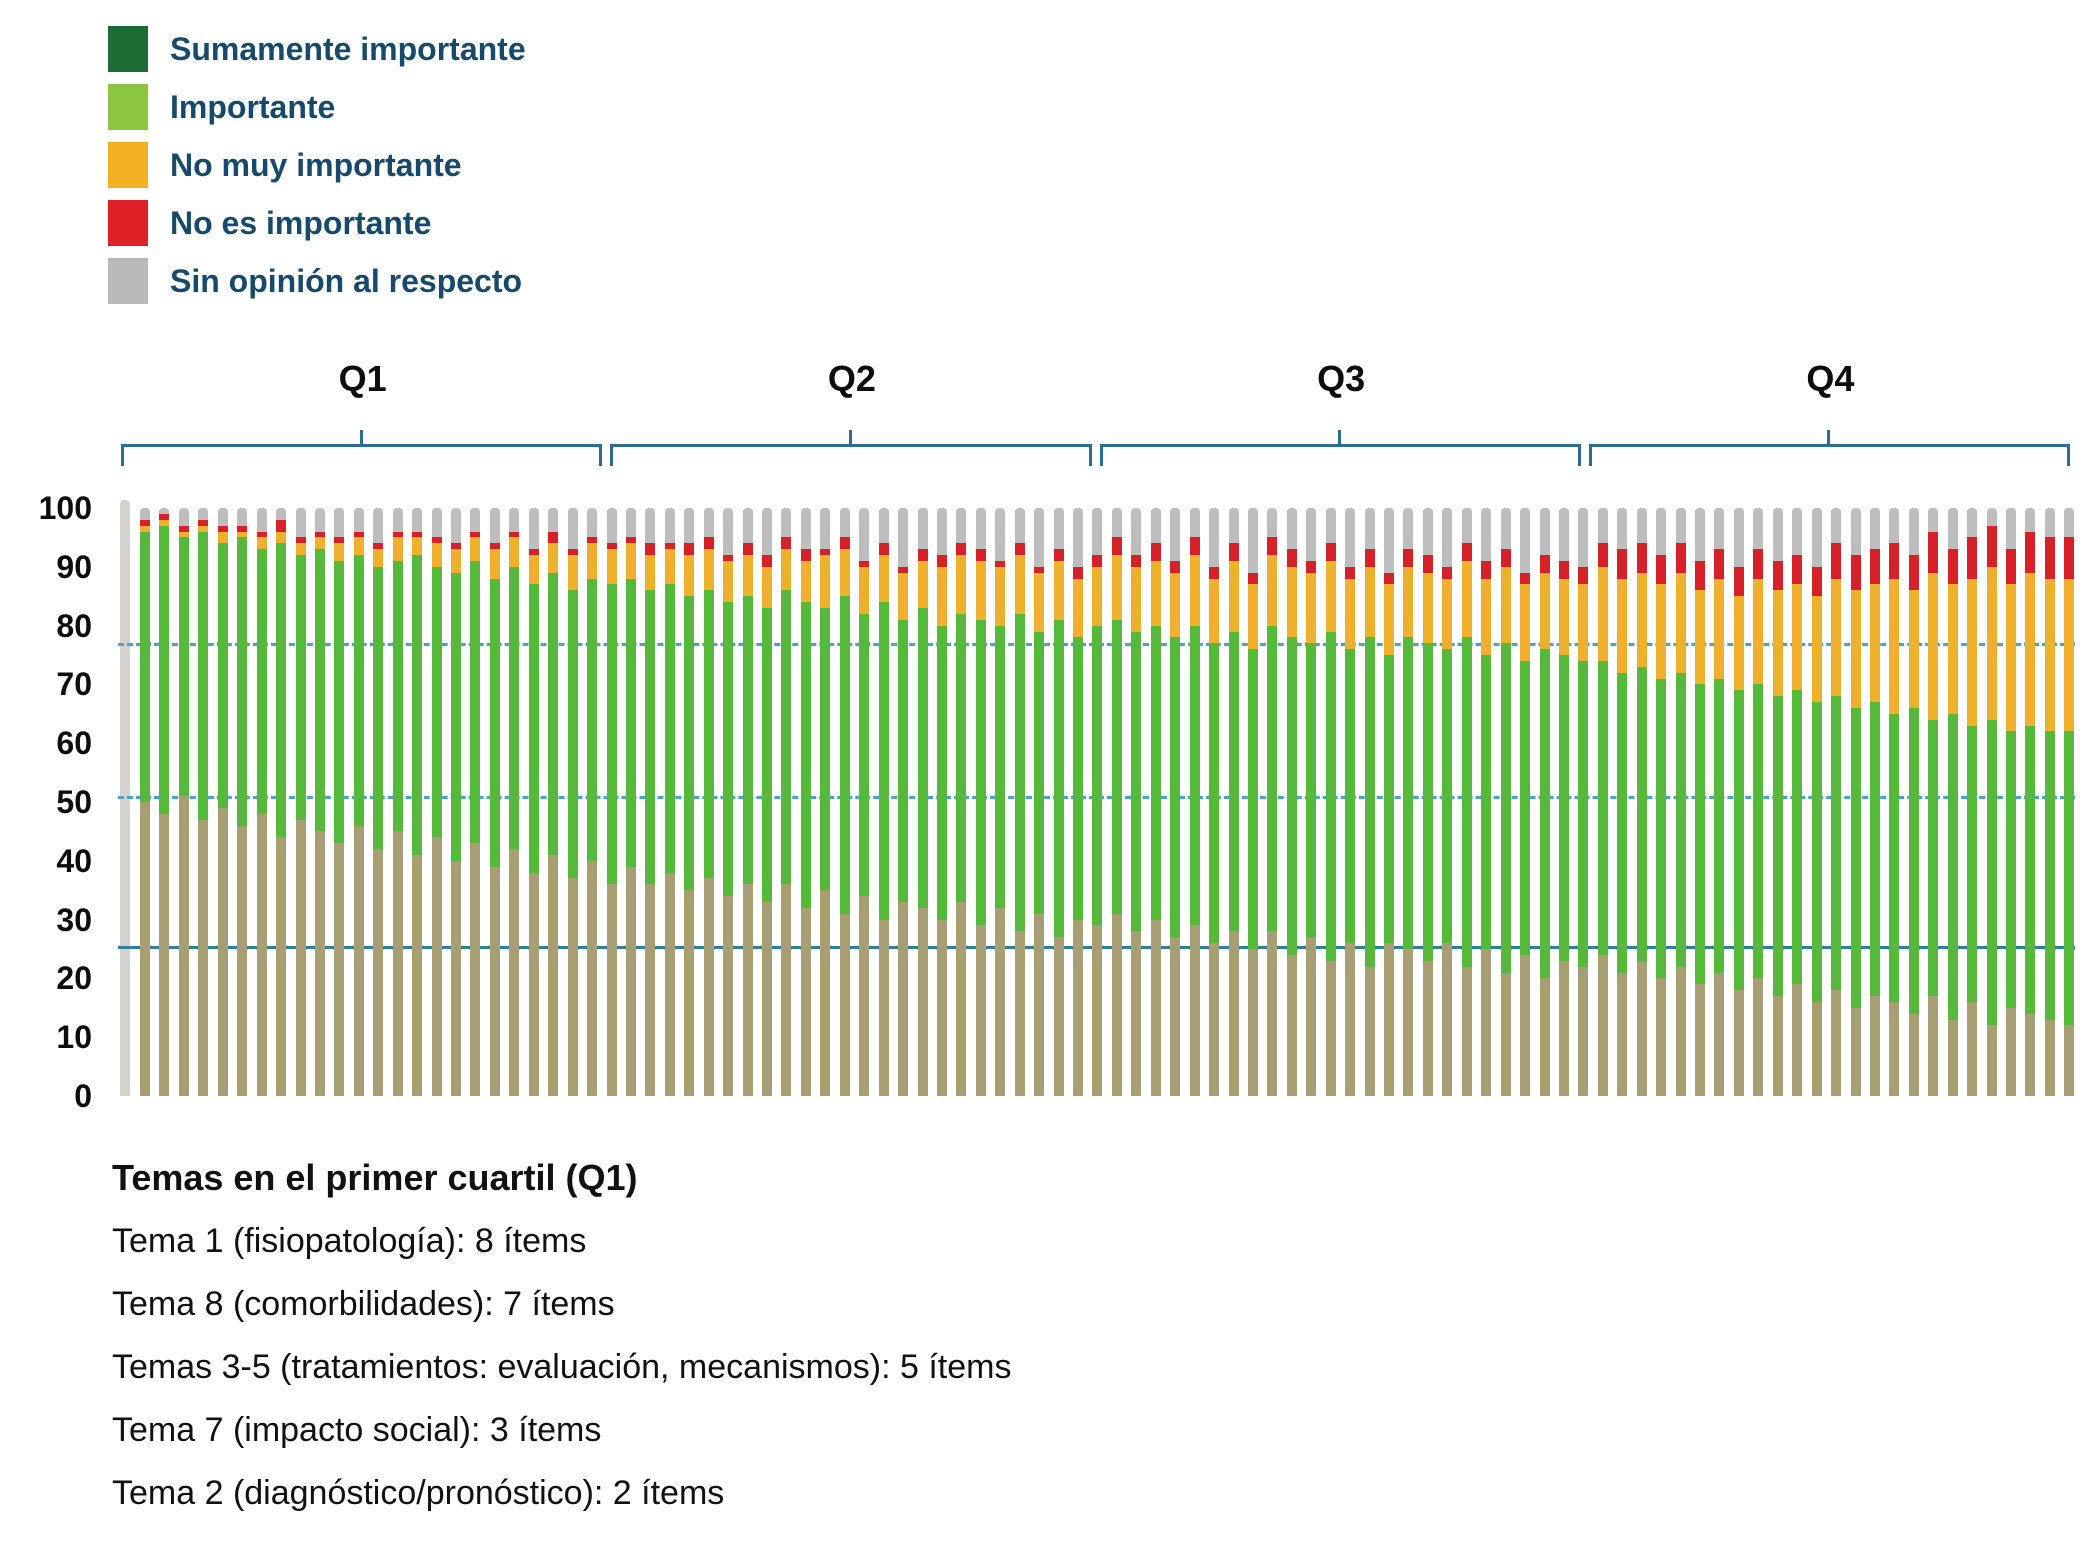 This screenshot has width=2095, height=1567. I want to click on quartile-label: Q2, so click(851, 378).